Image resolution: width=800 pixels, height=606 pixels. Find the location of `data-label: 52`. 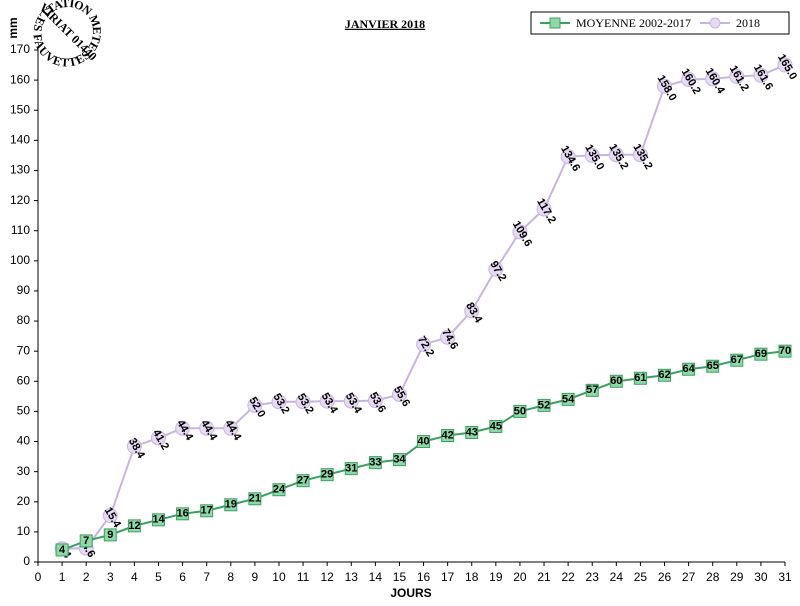

data-label: 52 is located at coordinates (544, 405).